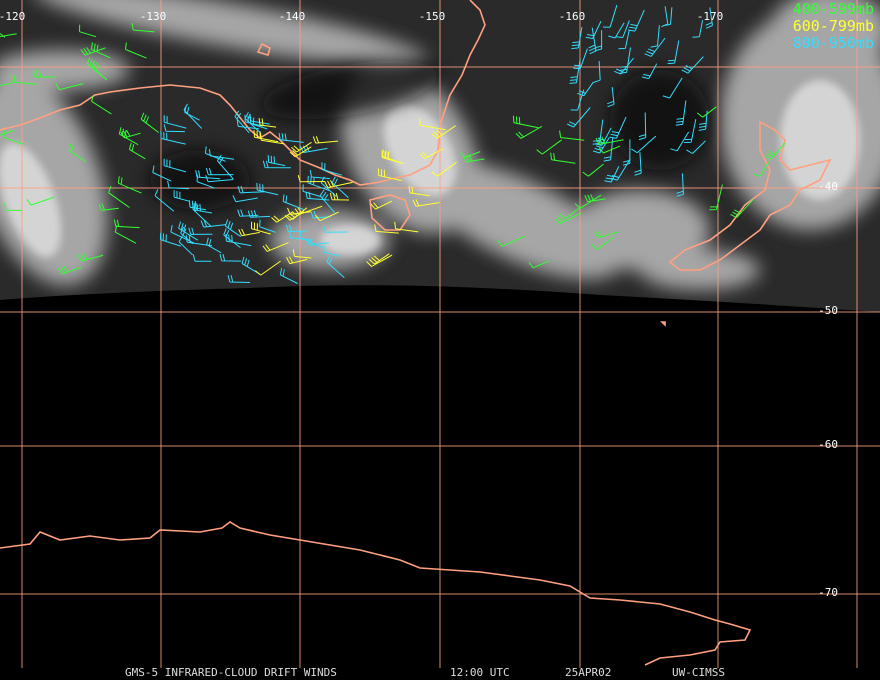 The image size is (880, 680). I want to click on legend-entry: 800-950mb, so click(833, 43).